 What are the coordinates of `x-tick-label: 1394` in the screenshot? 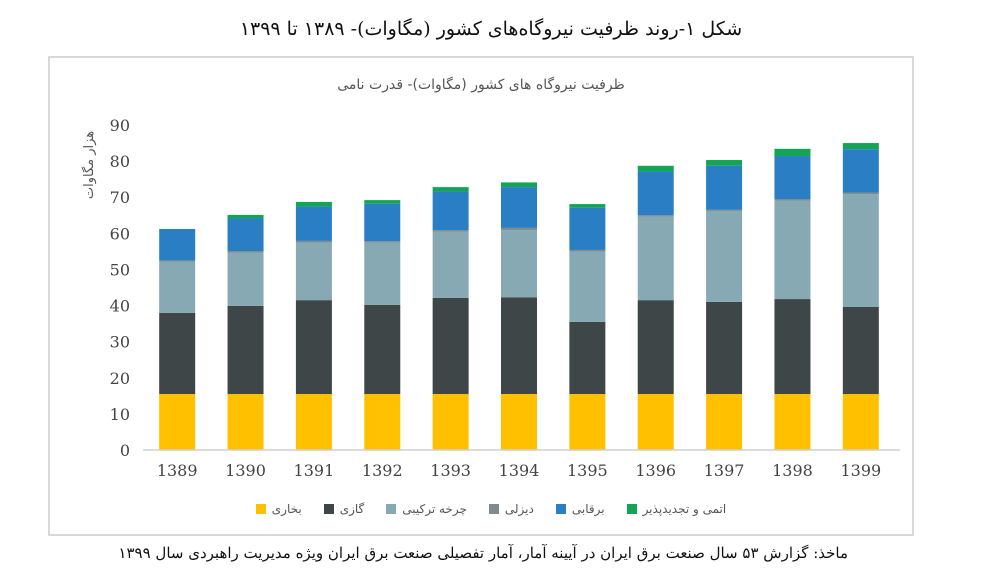 It's located at (519, 470).